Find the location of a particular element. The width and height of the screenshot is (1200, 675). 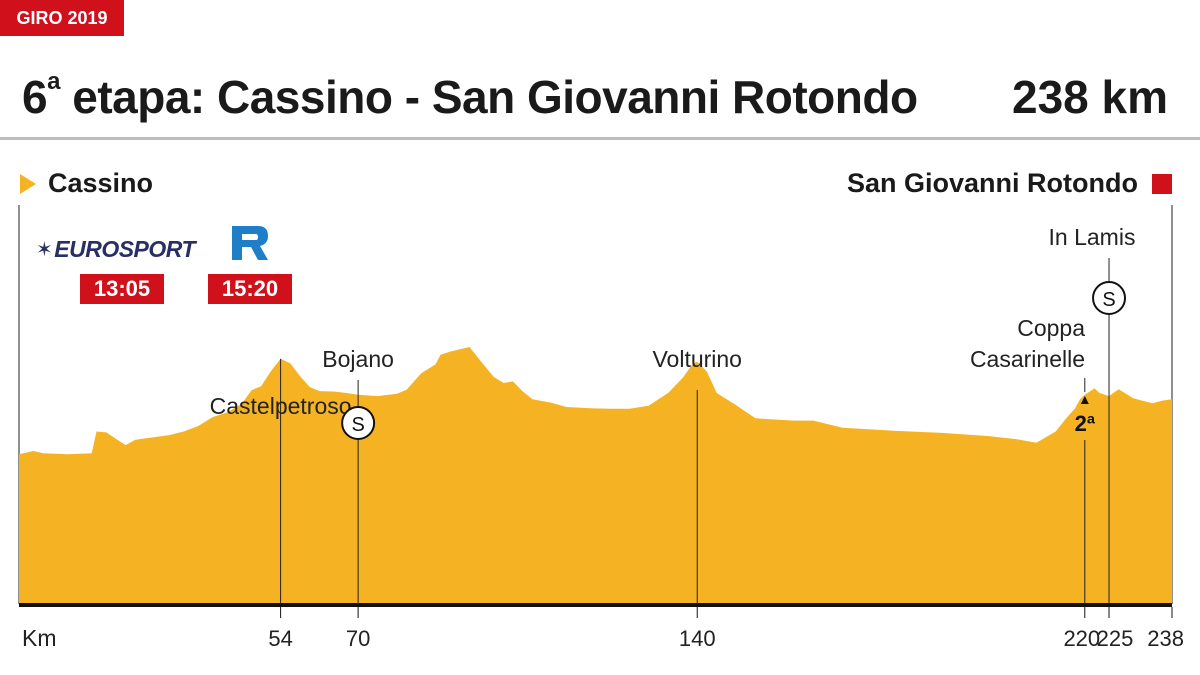

stage-distance: 238 km is located at coordinates (1089, 97).